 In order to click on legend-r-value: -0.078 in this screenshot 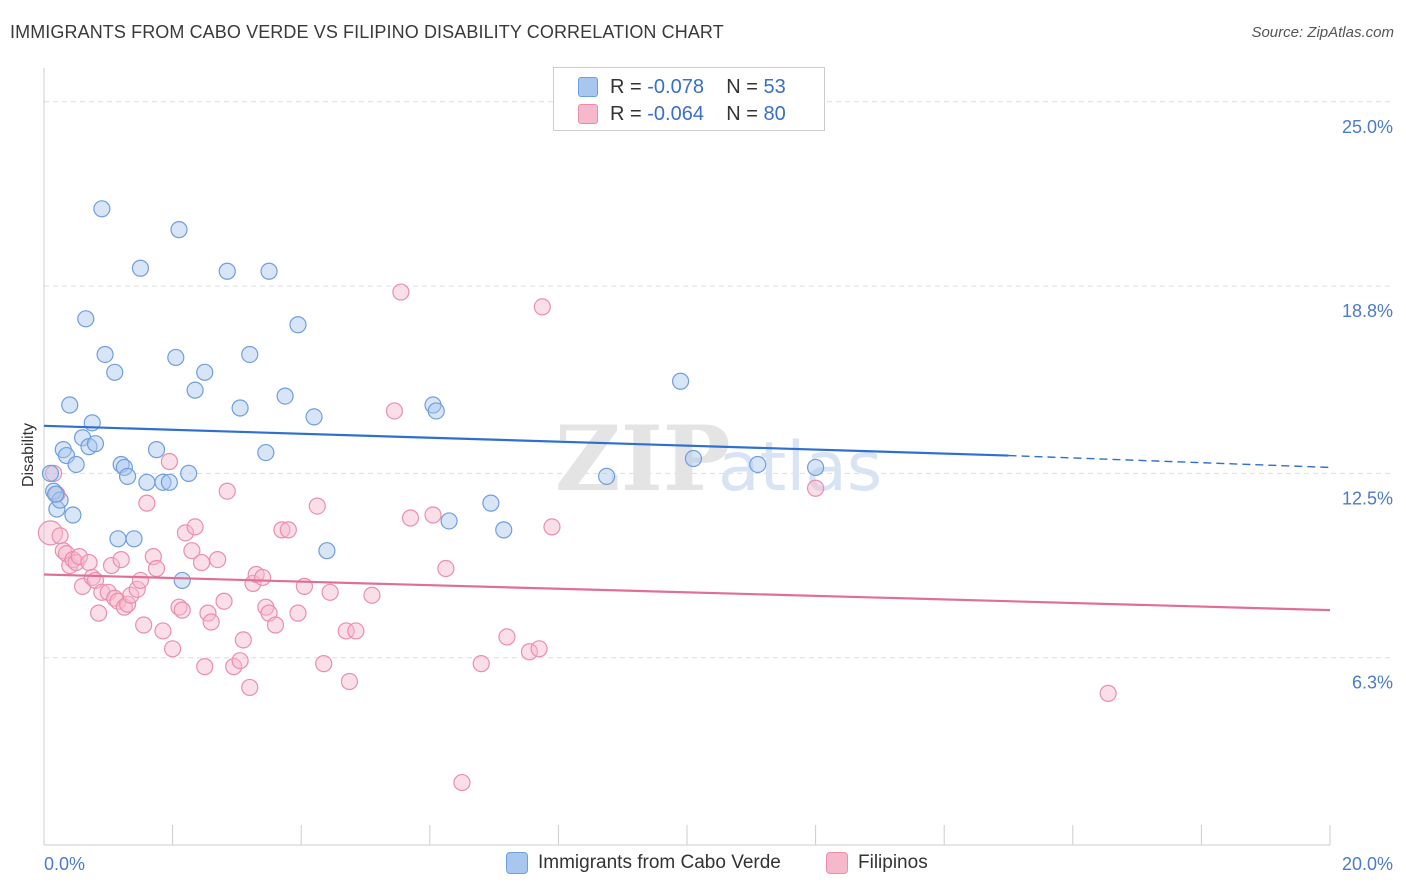, I will do `click(675, 86)`.